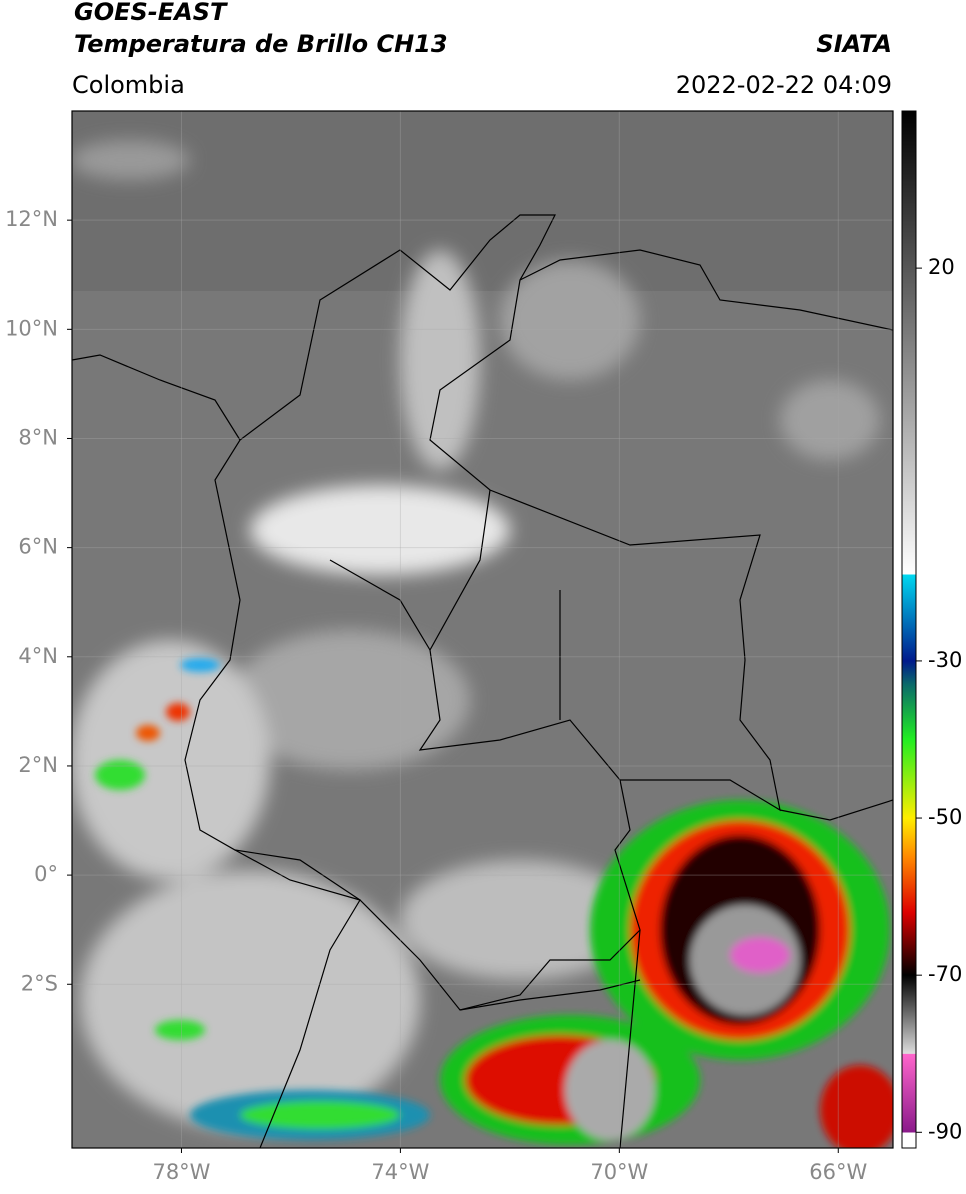 This screenshot has height=1194, width=966. Describe the element at coordinates (838, 1172) in the screenshot. I see `x-tick-label: 66°W` at that location.